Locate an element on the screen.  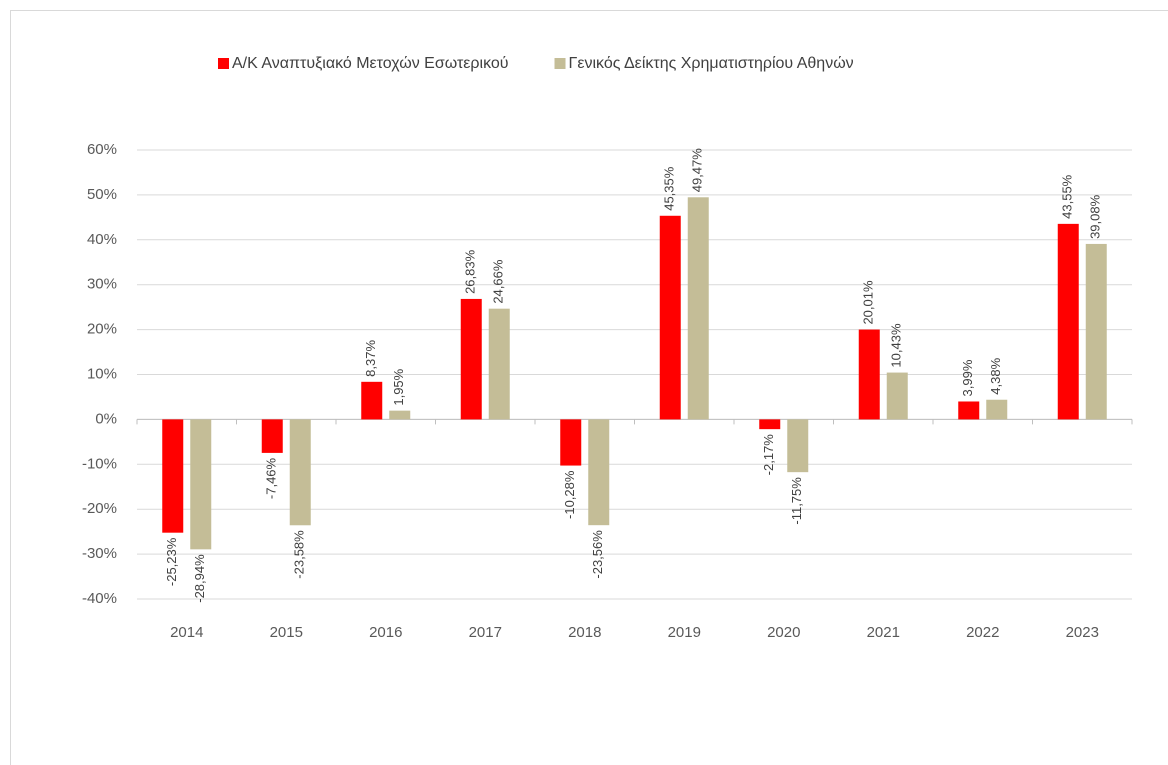
data-label: 45,35% is located at coordinates (669, 188).